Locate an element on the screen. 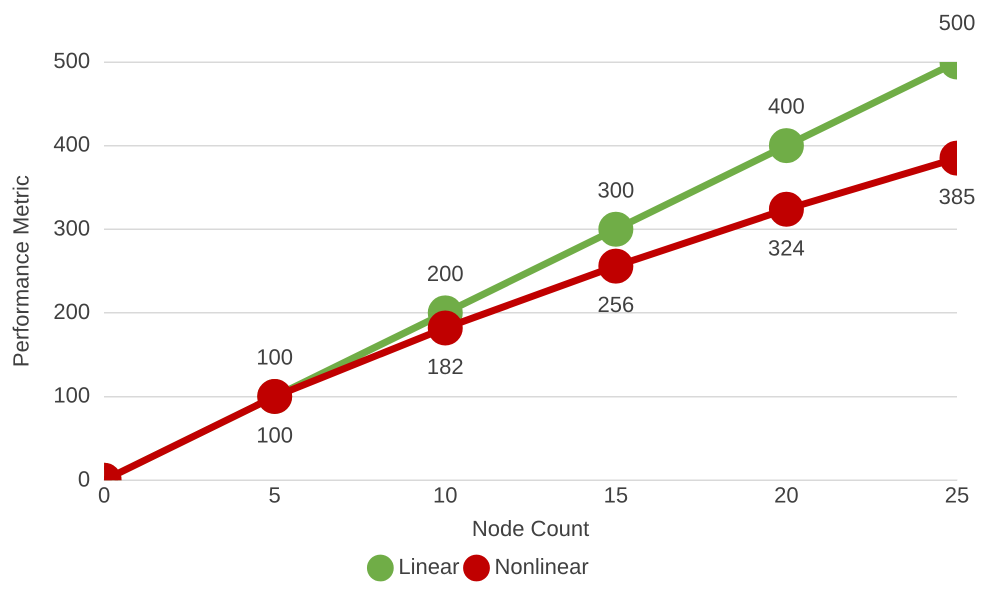 This screenshot has width=987, height=589. data-label: 385 is located at coordinates (957, 197).